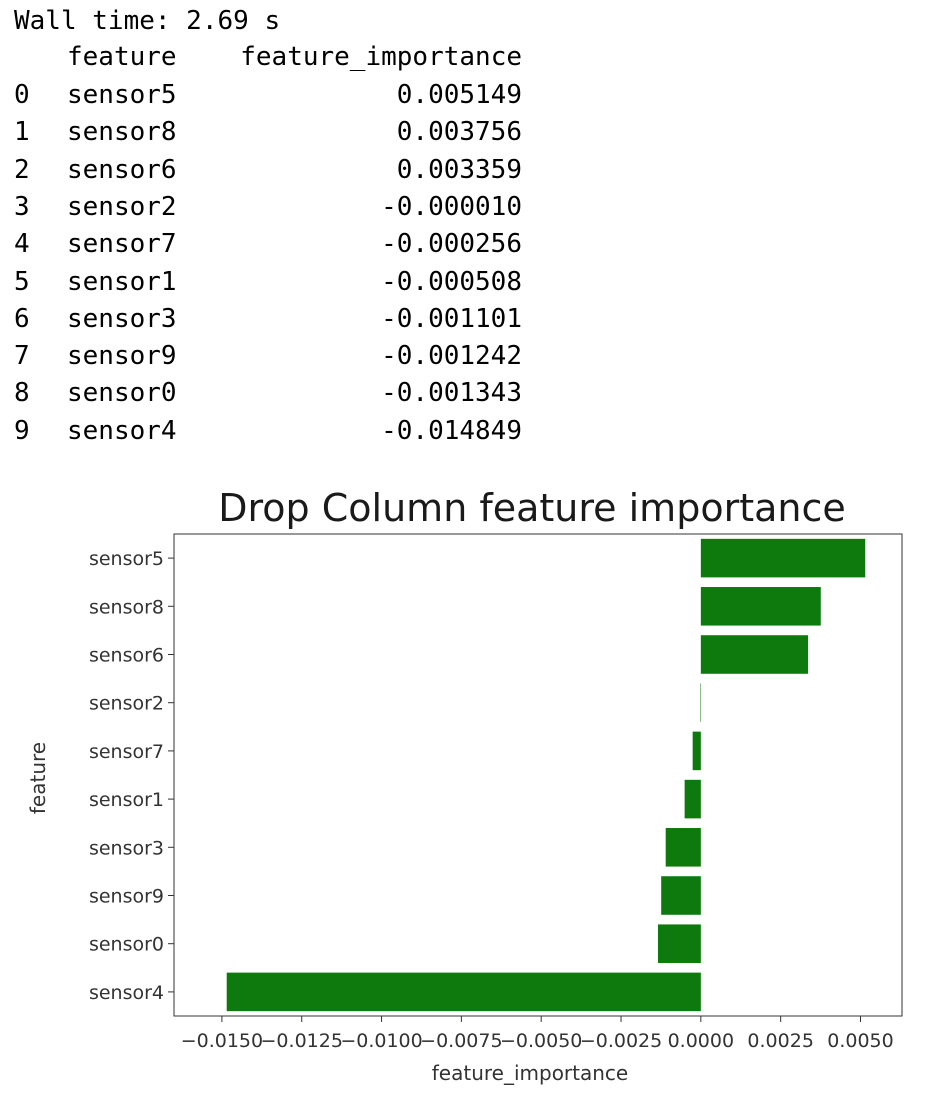  What do you see at coordinates (126, 656) in the screenshot?
I see `y-tick-label: sensor6` at bounding box center [126, 656].